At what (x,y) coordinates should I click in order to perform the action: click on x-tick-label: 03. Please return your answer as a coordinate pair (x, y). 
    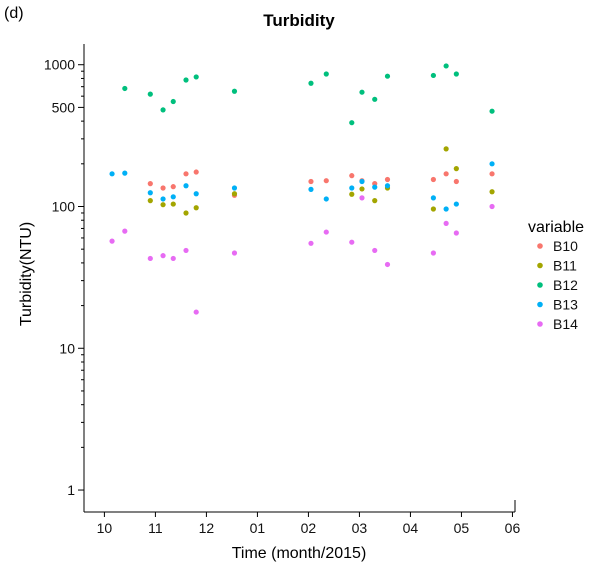
    Looking at the image, I should click on (360, 528).